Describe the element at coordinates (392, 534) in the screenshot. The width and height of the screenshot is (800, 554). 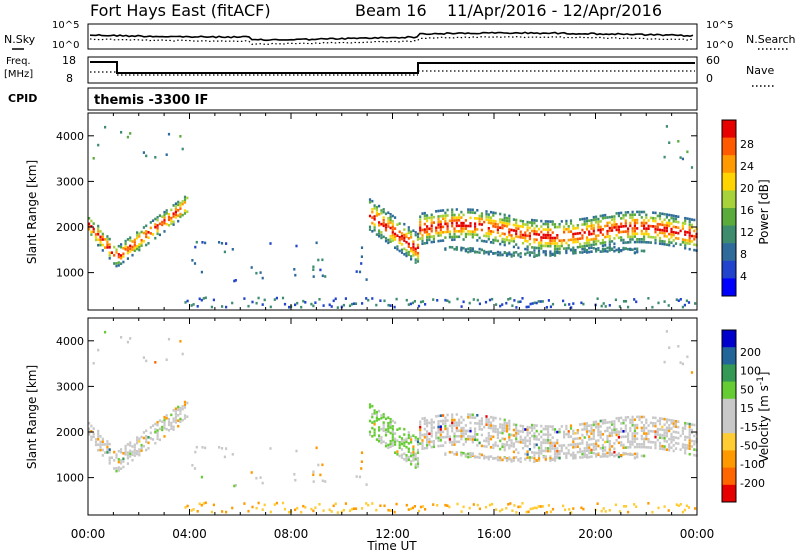
I see `x-tick-label: 12:00` at that location.